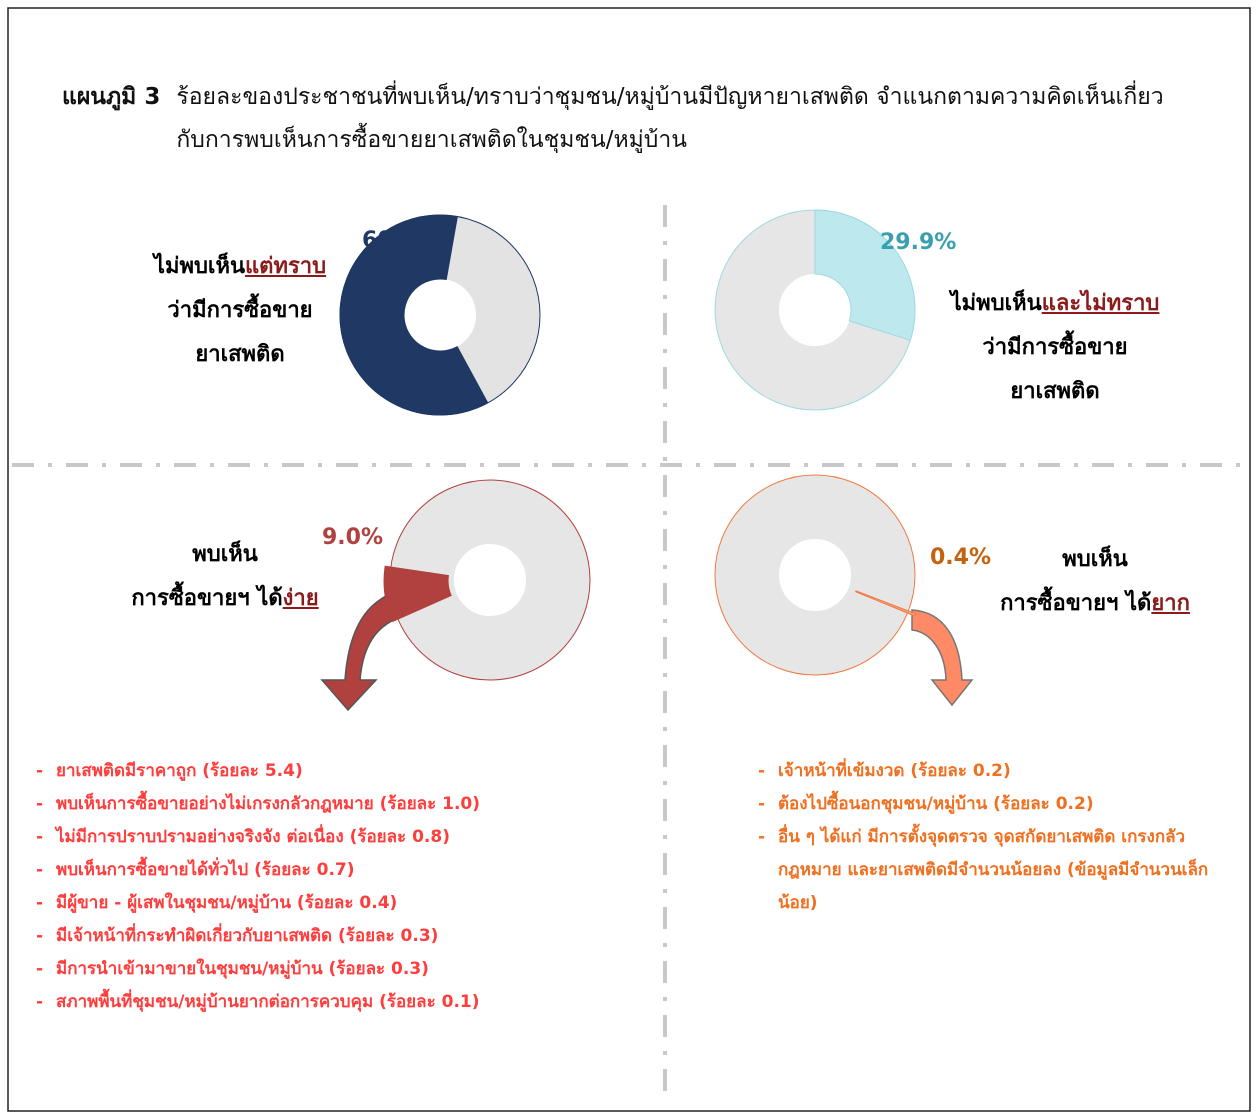  I want to click on value-label: 0.4%, so click(961, 557).